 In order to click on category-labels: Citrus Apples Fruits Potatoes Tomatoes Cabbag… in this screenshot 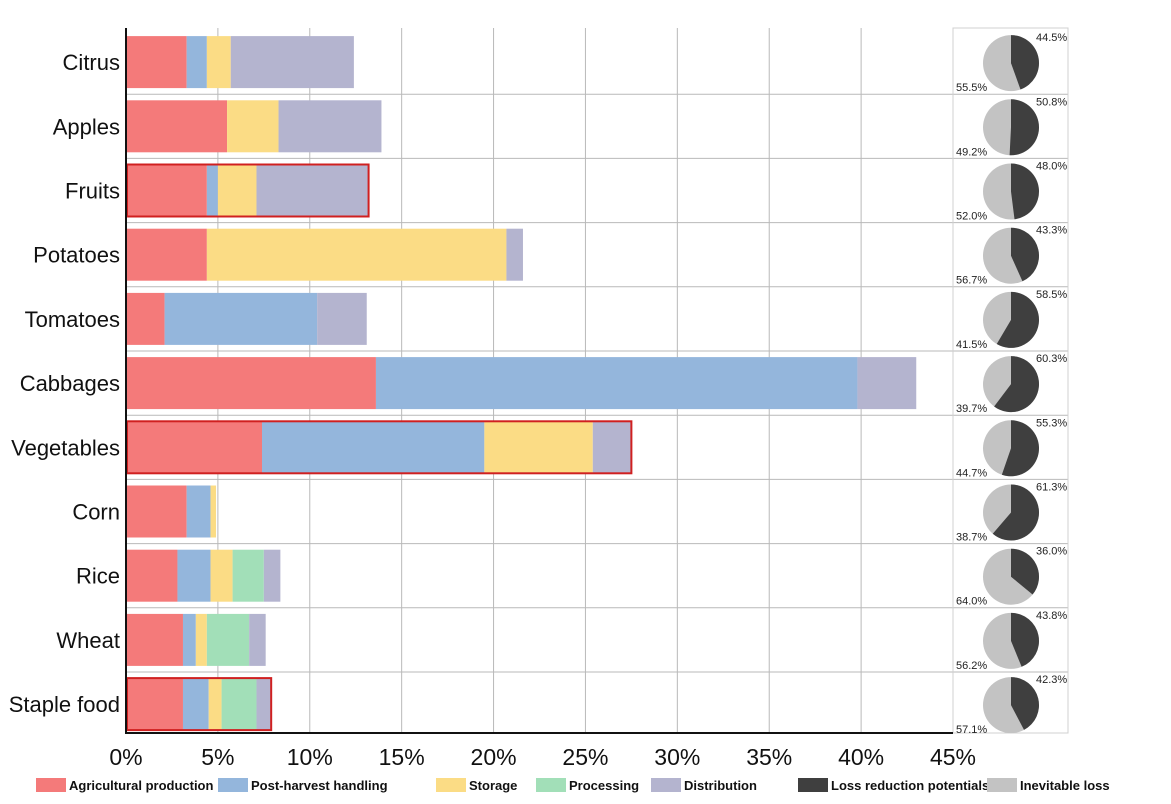, I will do `click(64, 383)`.